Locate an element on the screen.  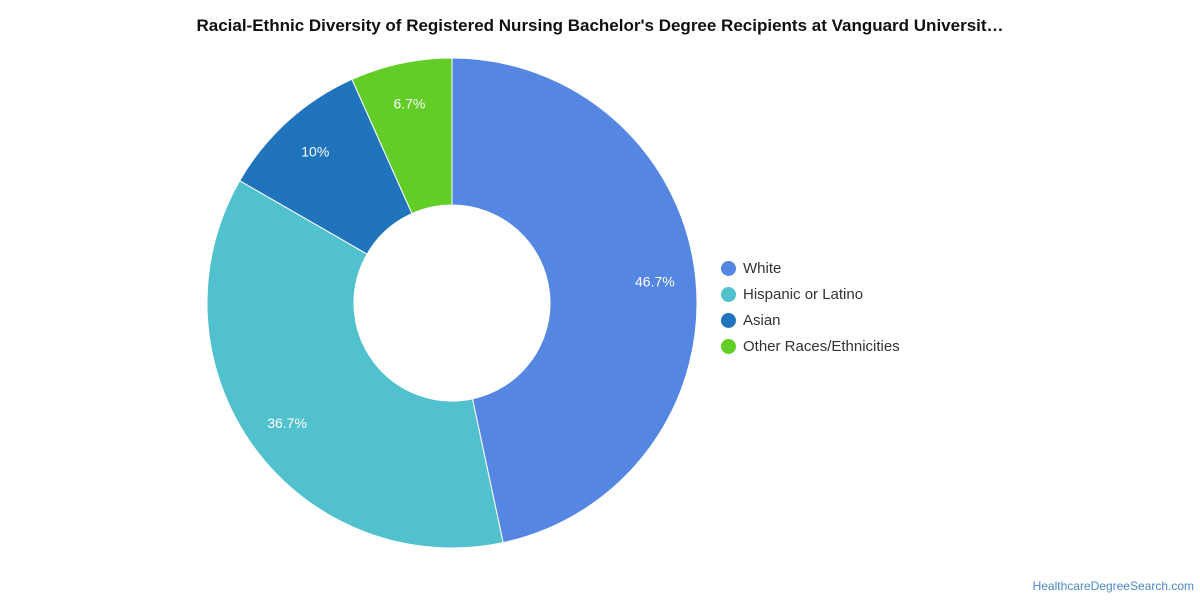
legend-item-white: White is located at coordinates (810, 268).